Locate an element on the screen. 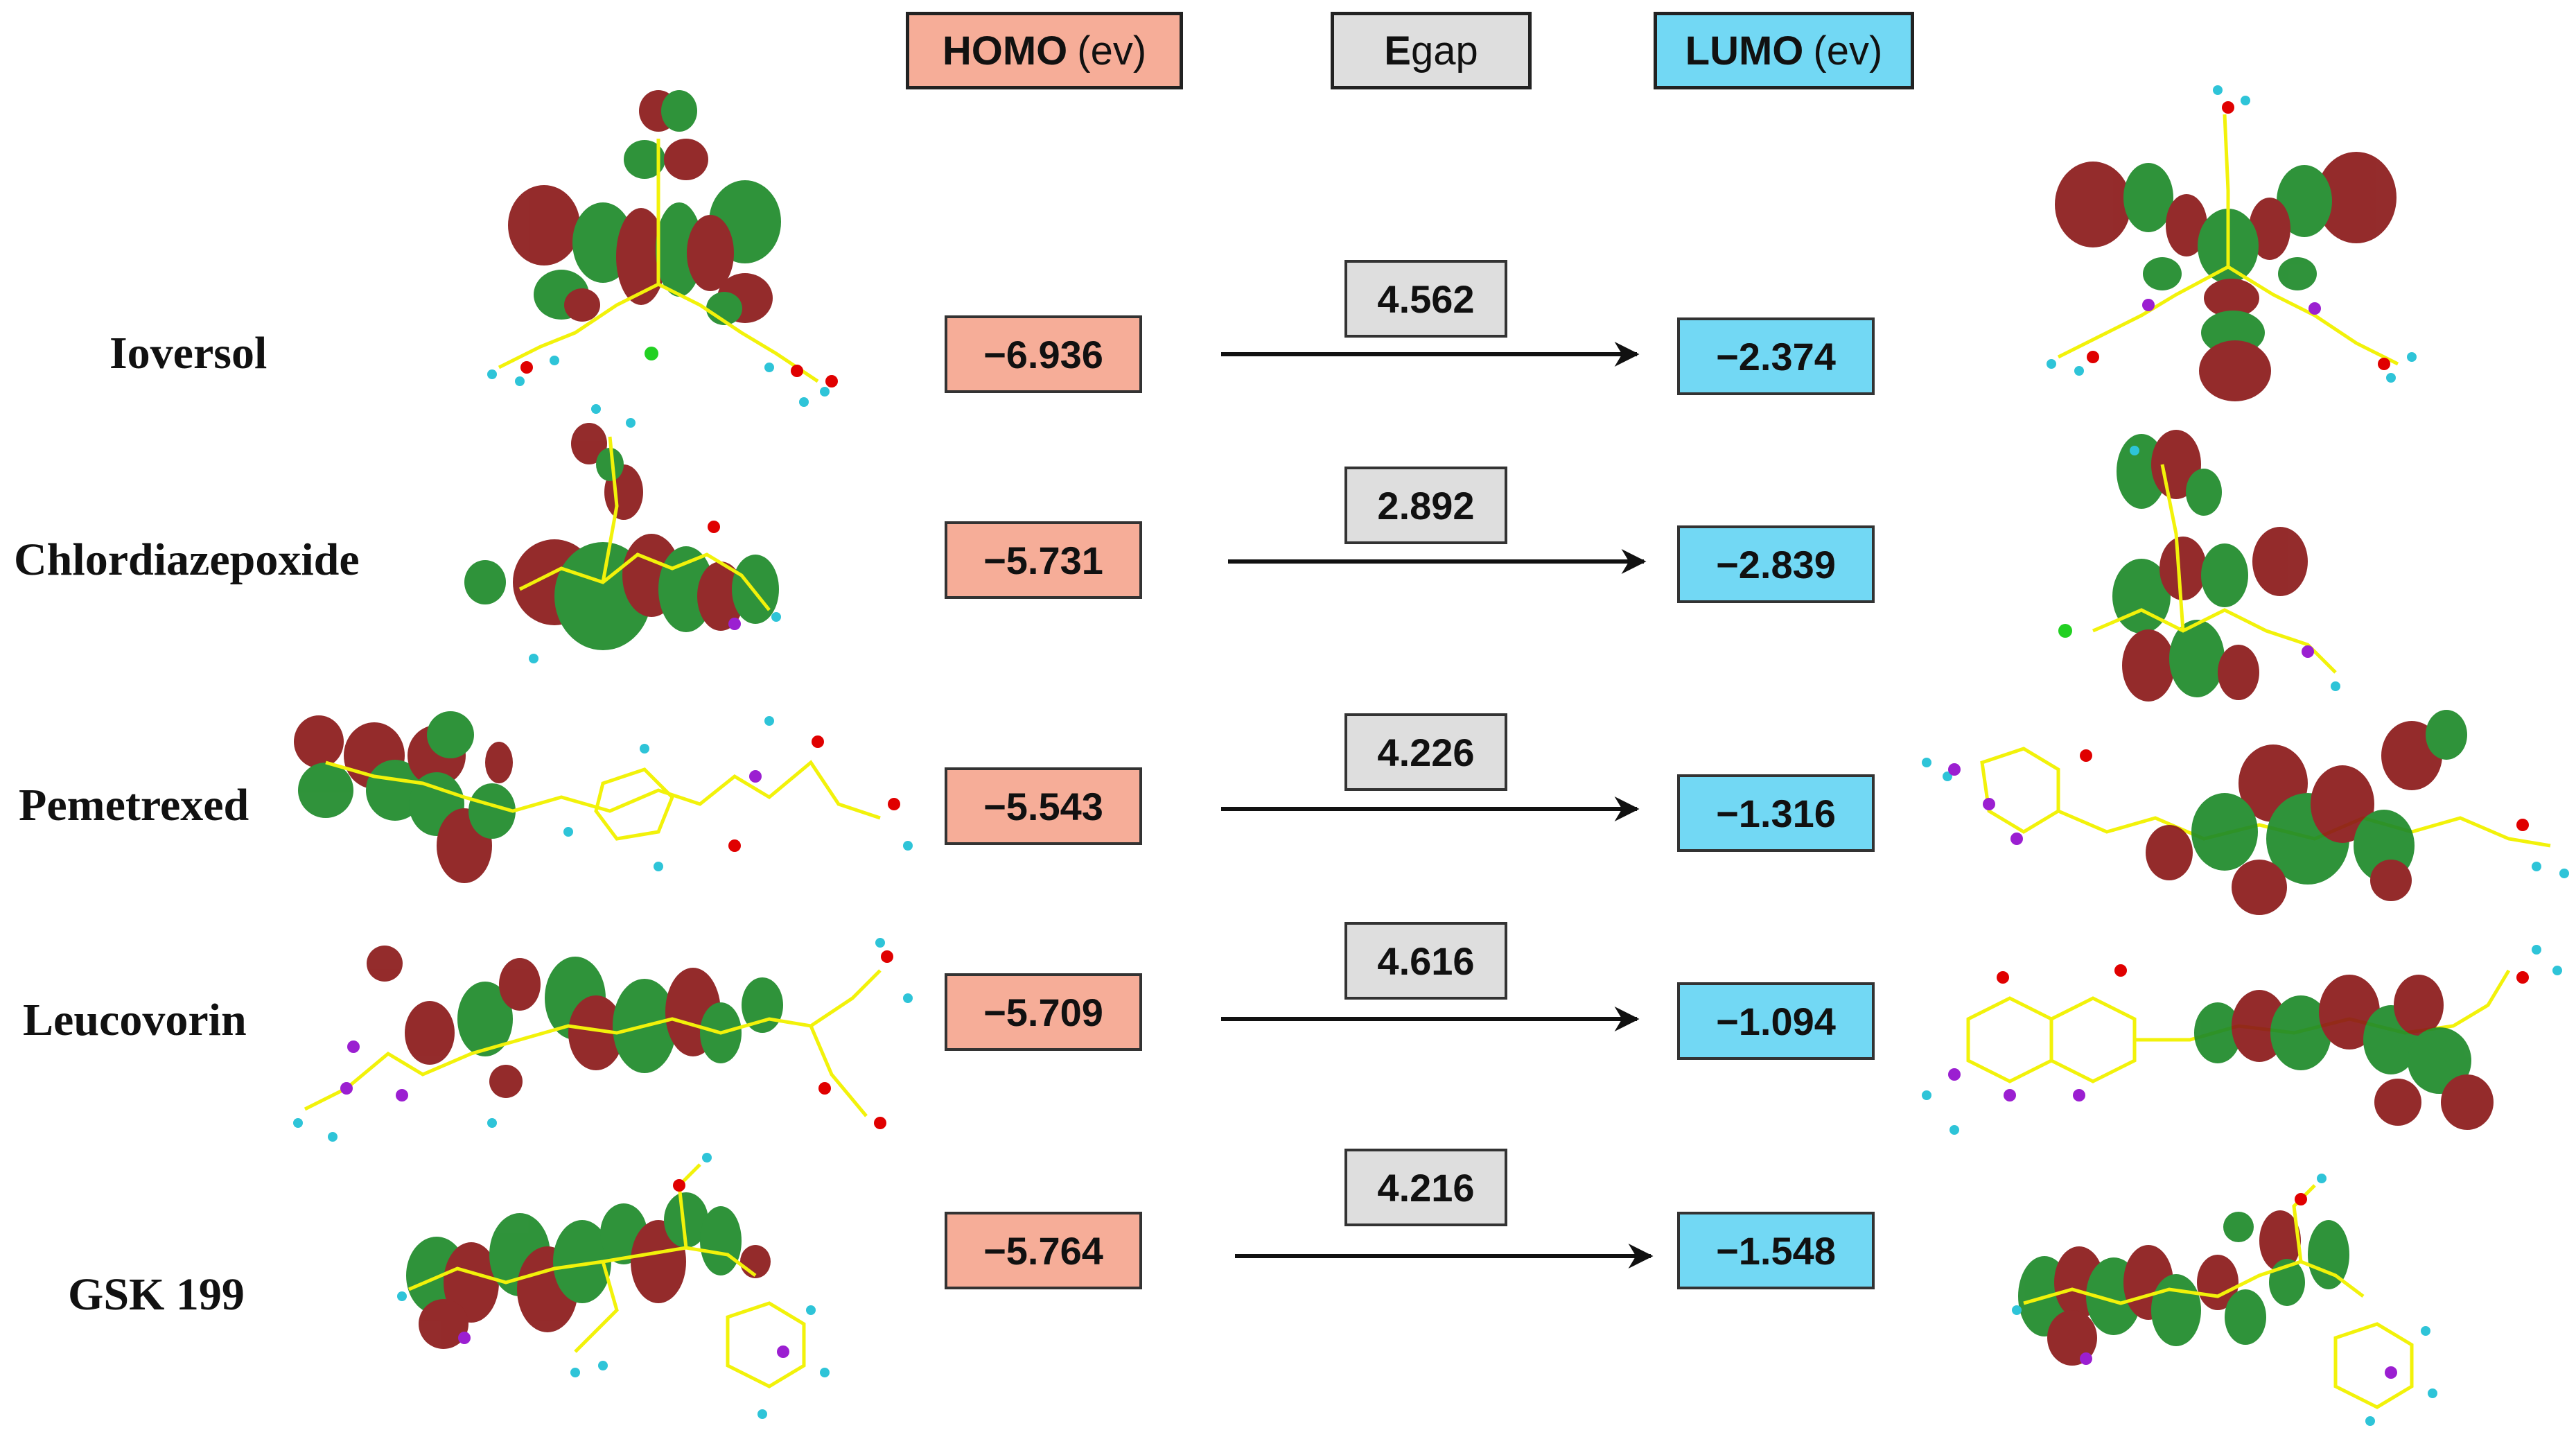 Image resolution: width=2576 pixels, height=1437 pixels. homo-value-pemetrexed: −5.543 is located at coordinates (1043, 806).